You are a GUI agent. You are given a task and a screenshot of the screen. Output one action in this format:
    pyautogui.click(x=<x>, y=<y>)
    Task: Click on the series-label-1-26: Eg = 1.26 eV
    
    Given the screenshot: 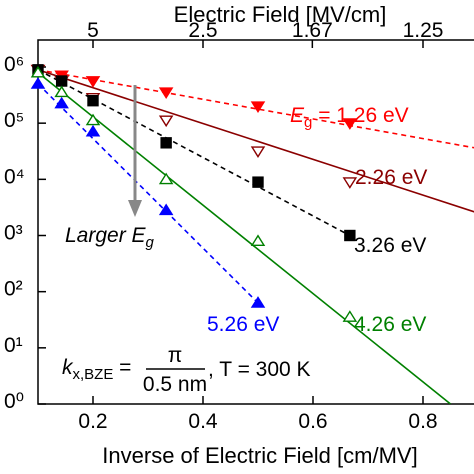 What is the action you would take?
    pyautogui.click(x=349, y=117)
    